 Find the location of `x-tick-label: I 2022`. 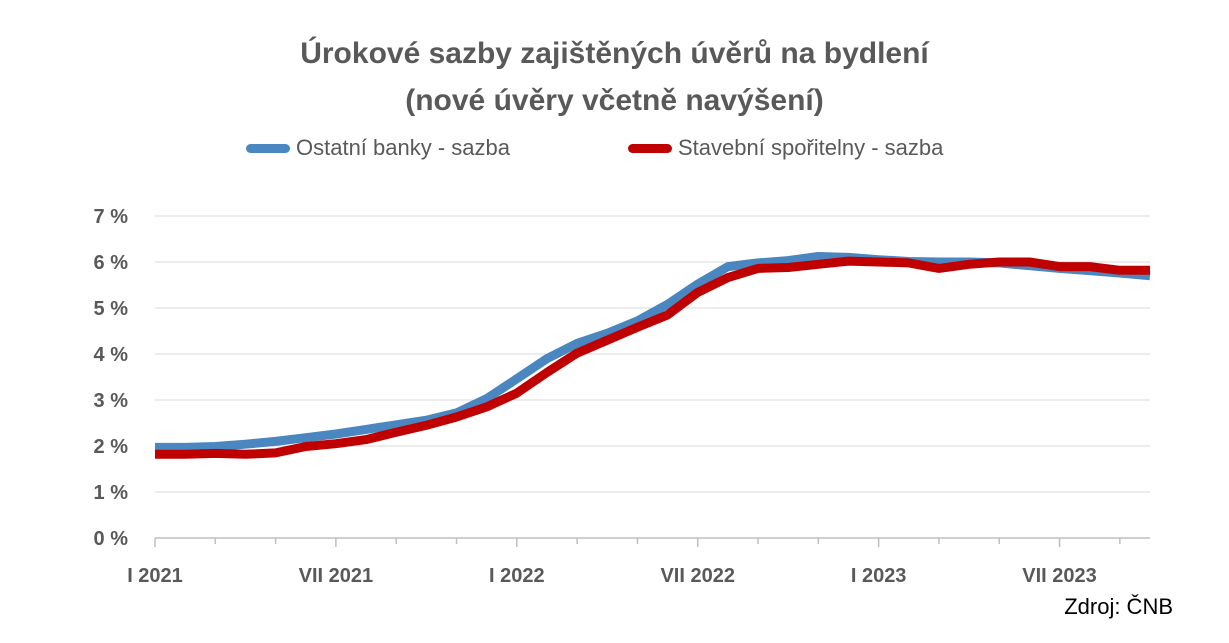

x-tick-label: I 2022 is located at coordinates (517, 576).